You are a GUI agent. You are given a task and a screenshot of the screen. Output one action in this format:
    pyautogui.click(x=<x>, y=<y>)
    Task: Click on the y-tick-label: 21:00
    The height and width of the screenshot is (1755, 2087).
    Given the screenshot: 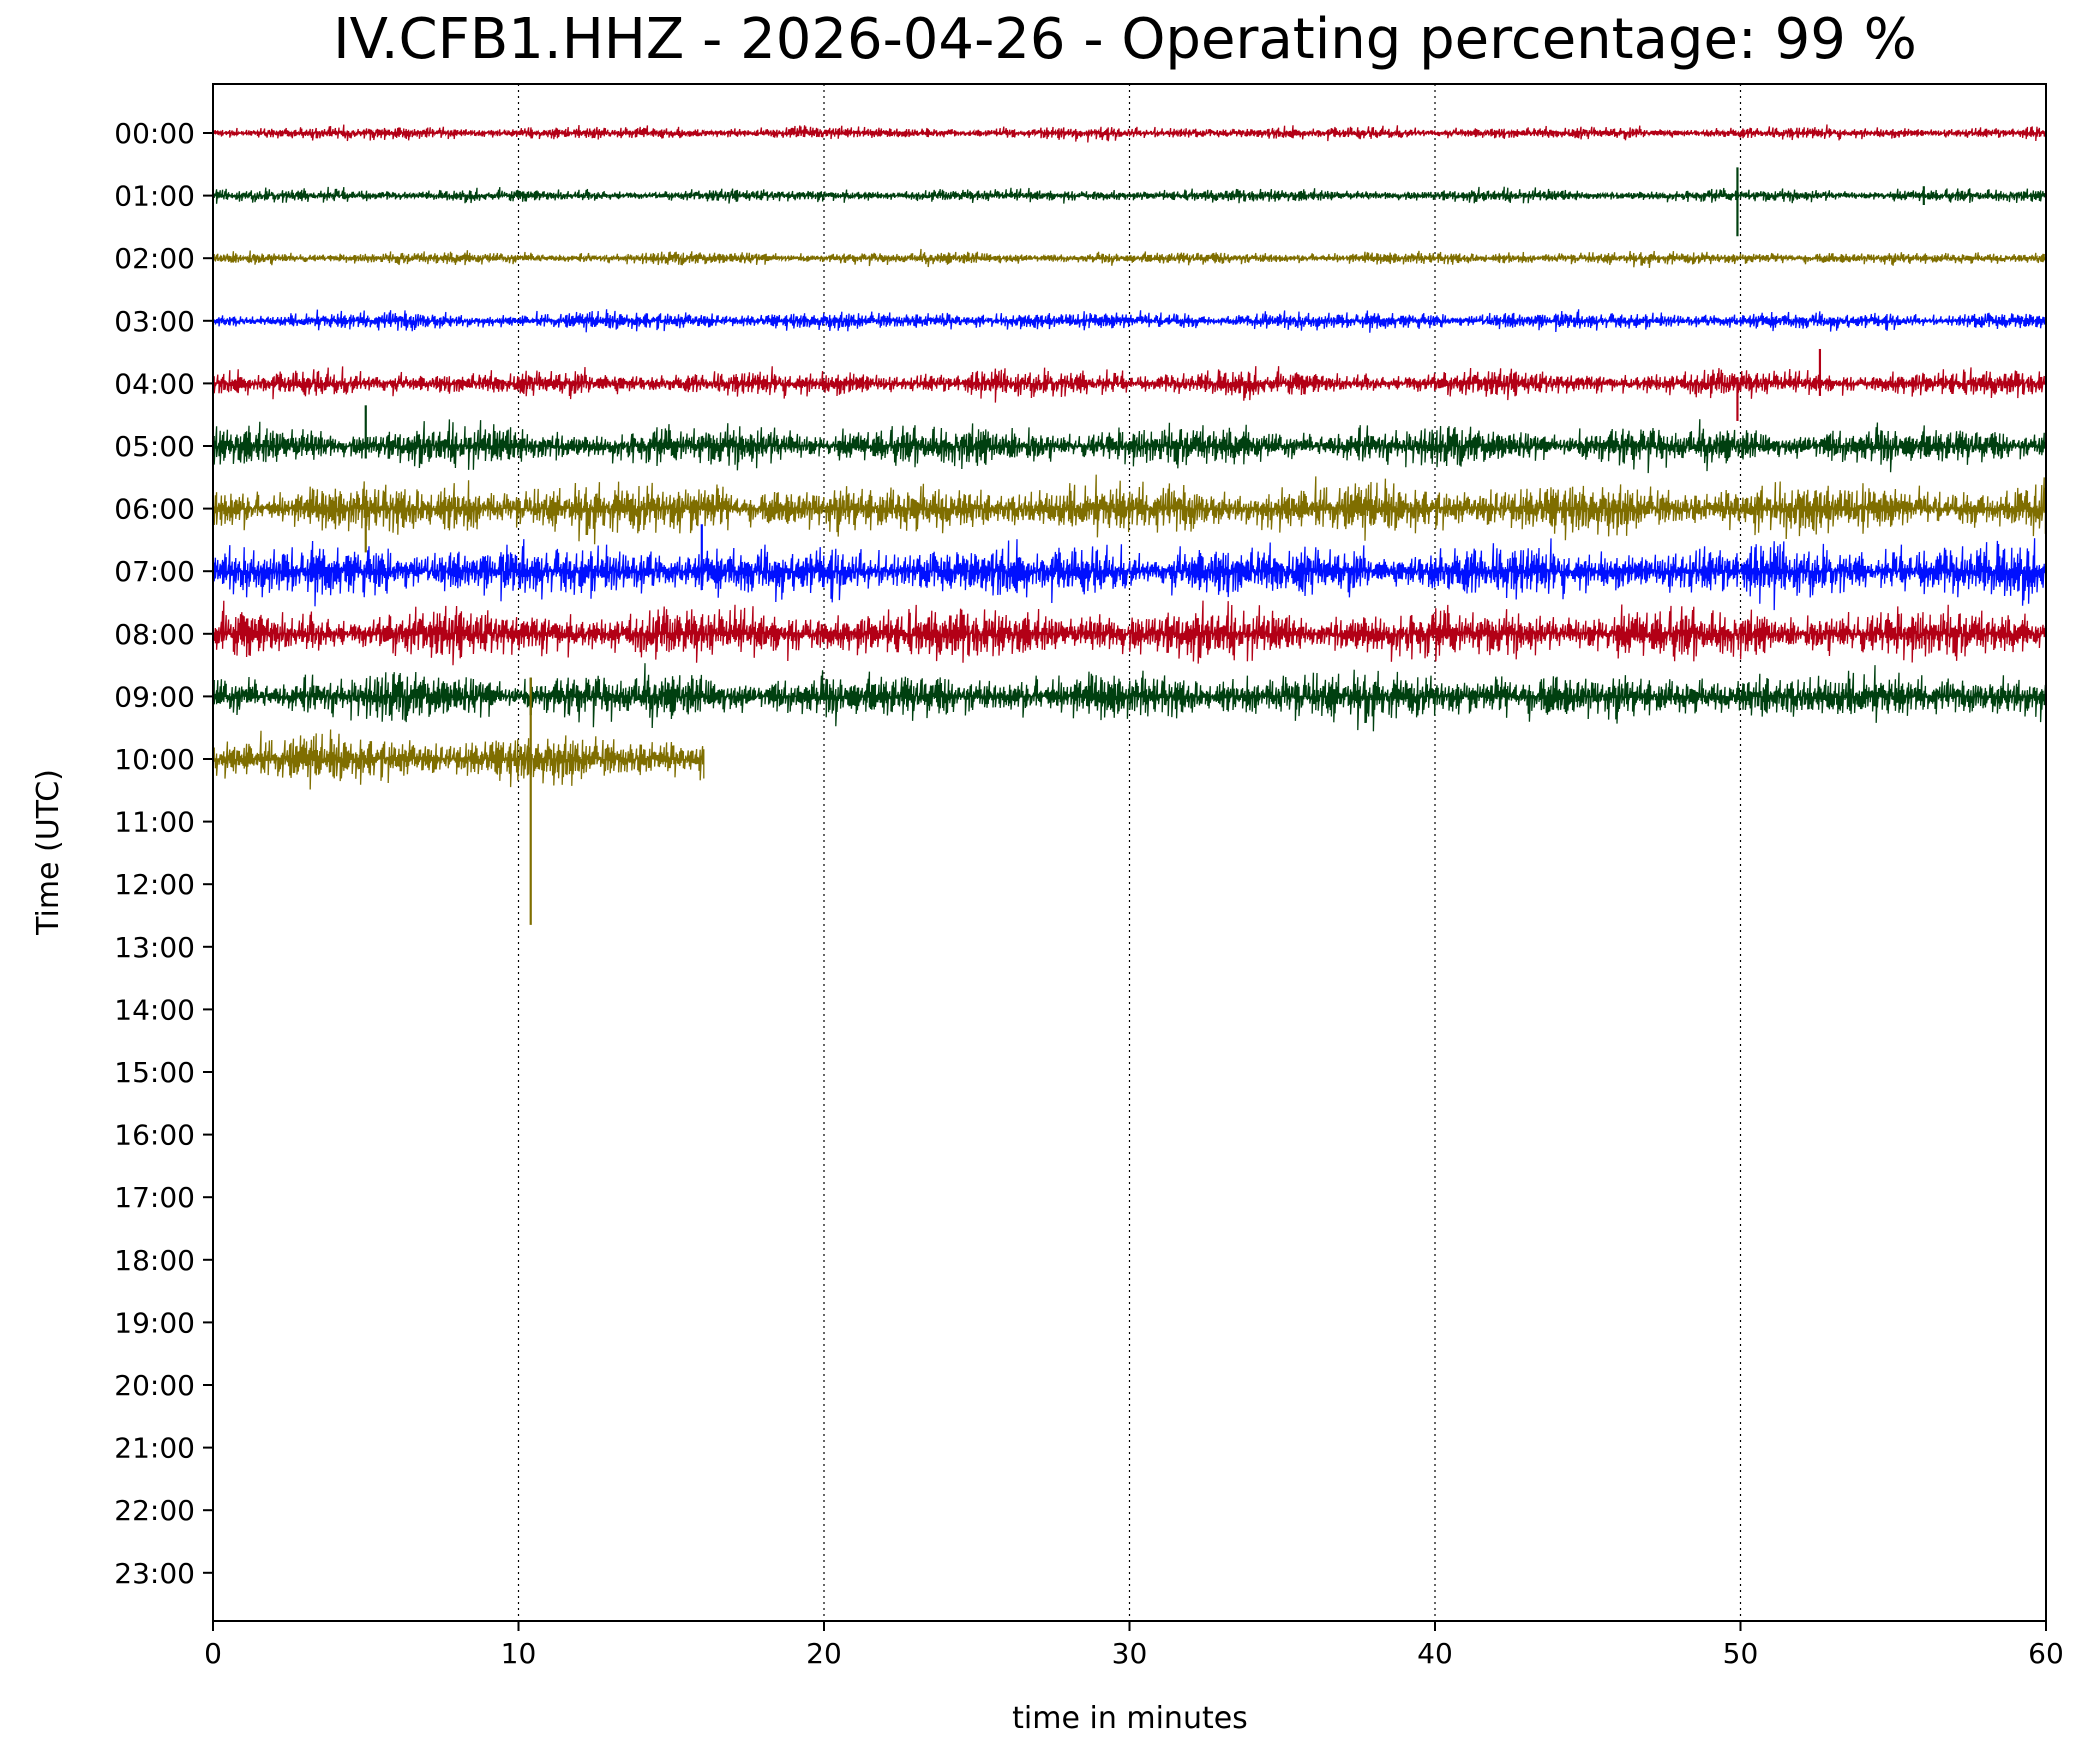 What is the action you would take?
    pyautogui.click(x=154, y=1448)
    